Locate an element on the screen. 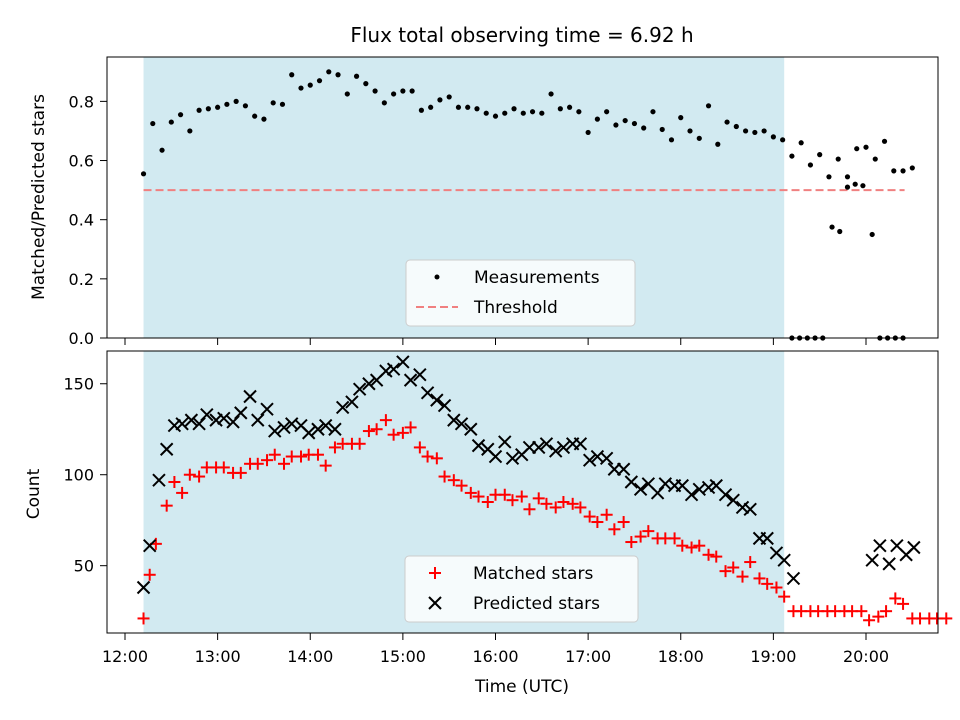 The width and height of the screenshot is (960, 720). bottom-ylabel: Count is located at coordinates (34, 493).